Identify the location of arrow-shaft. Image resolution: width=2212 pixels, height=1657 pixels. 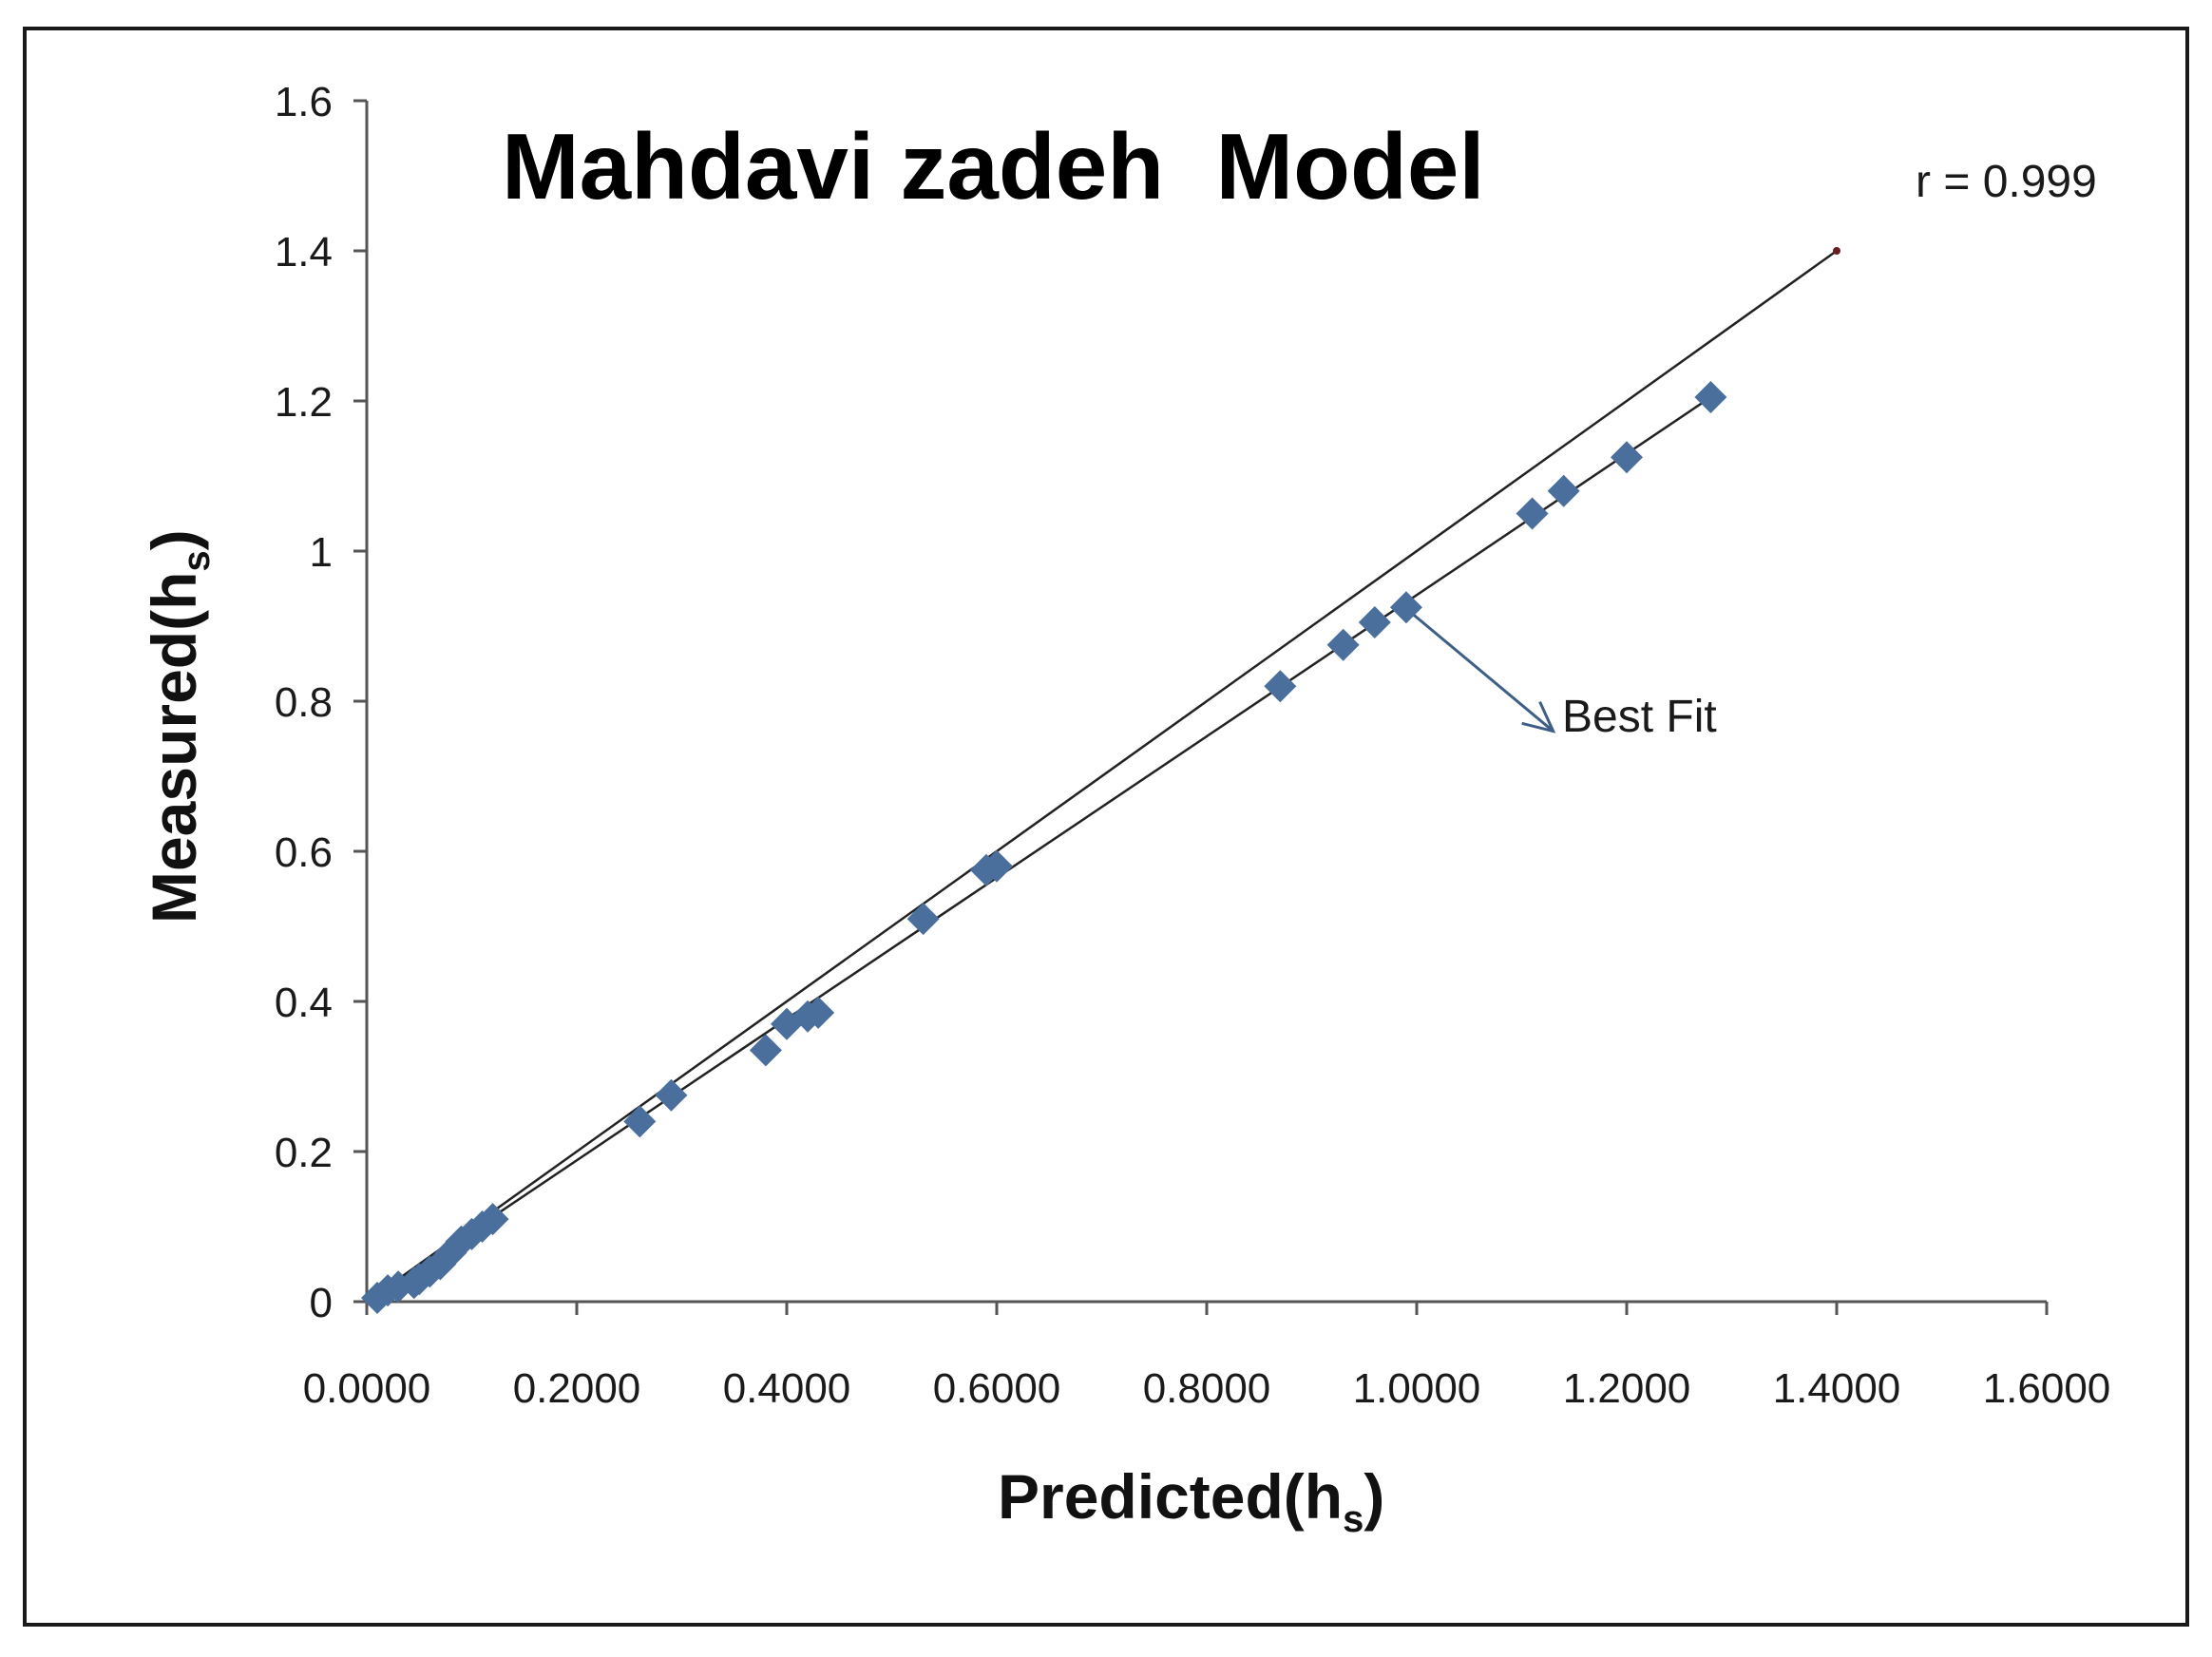
(1483, 673).